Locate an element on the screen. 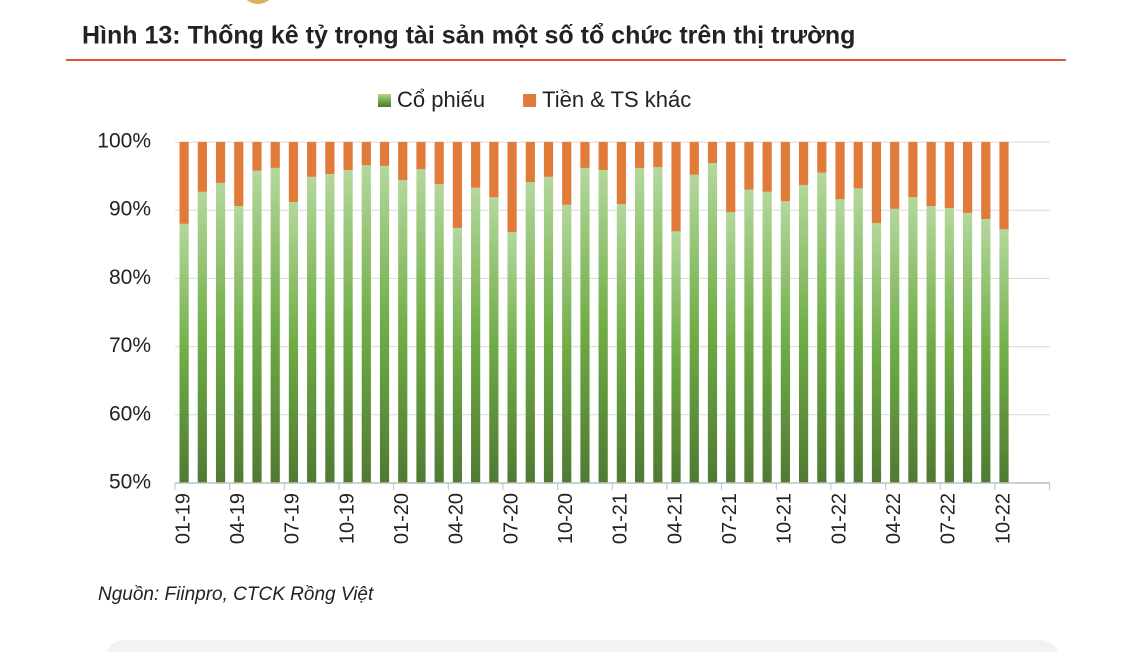 This screenshot has height=652, width=1138. y-tick-label: 50% is located at coordinates (130, 482).